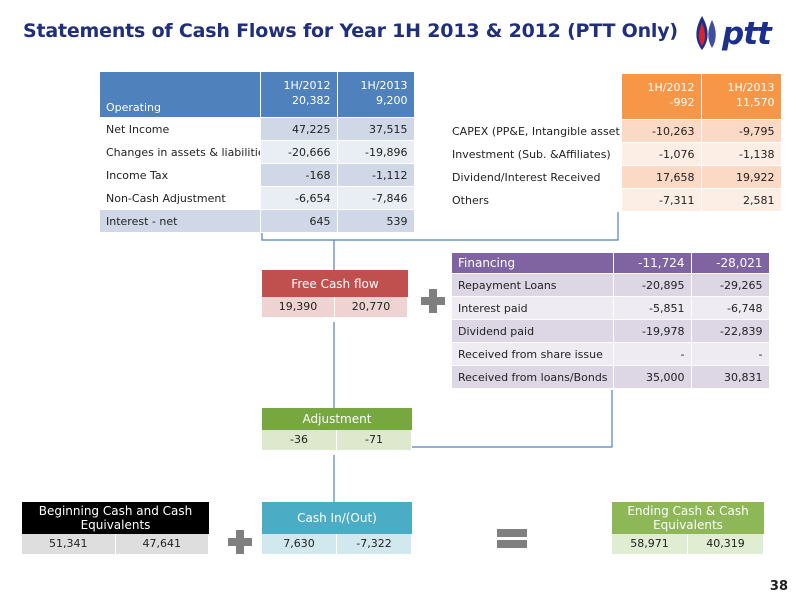 This screenshot has width=800, height=600. Describe the element at coordinates (741, 131) in the screenshot. I see `value-2013: -9,795` at that location.